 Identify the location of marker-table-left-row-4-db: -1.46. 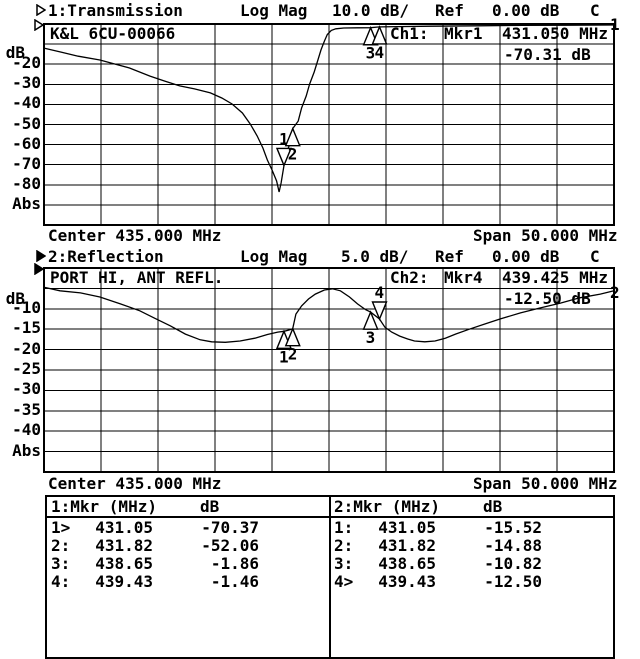
(234, 581).